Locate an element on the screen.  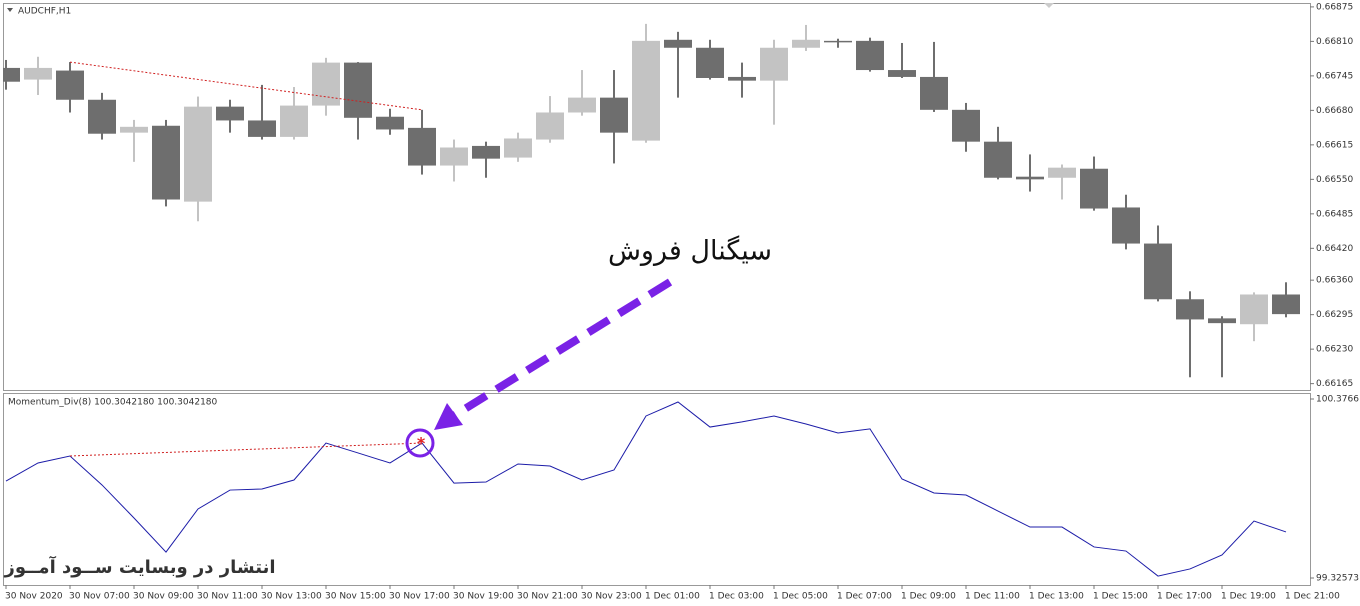
x-tick-label: 1 Dec 19:00 is located at coordinates (1248, 597).